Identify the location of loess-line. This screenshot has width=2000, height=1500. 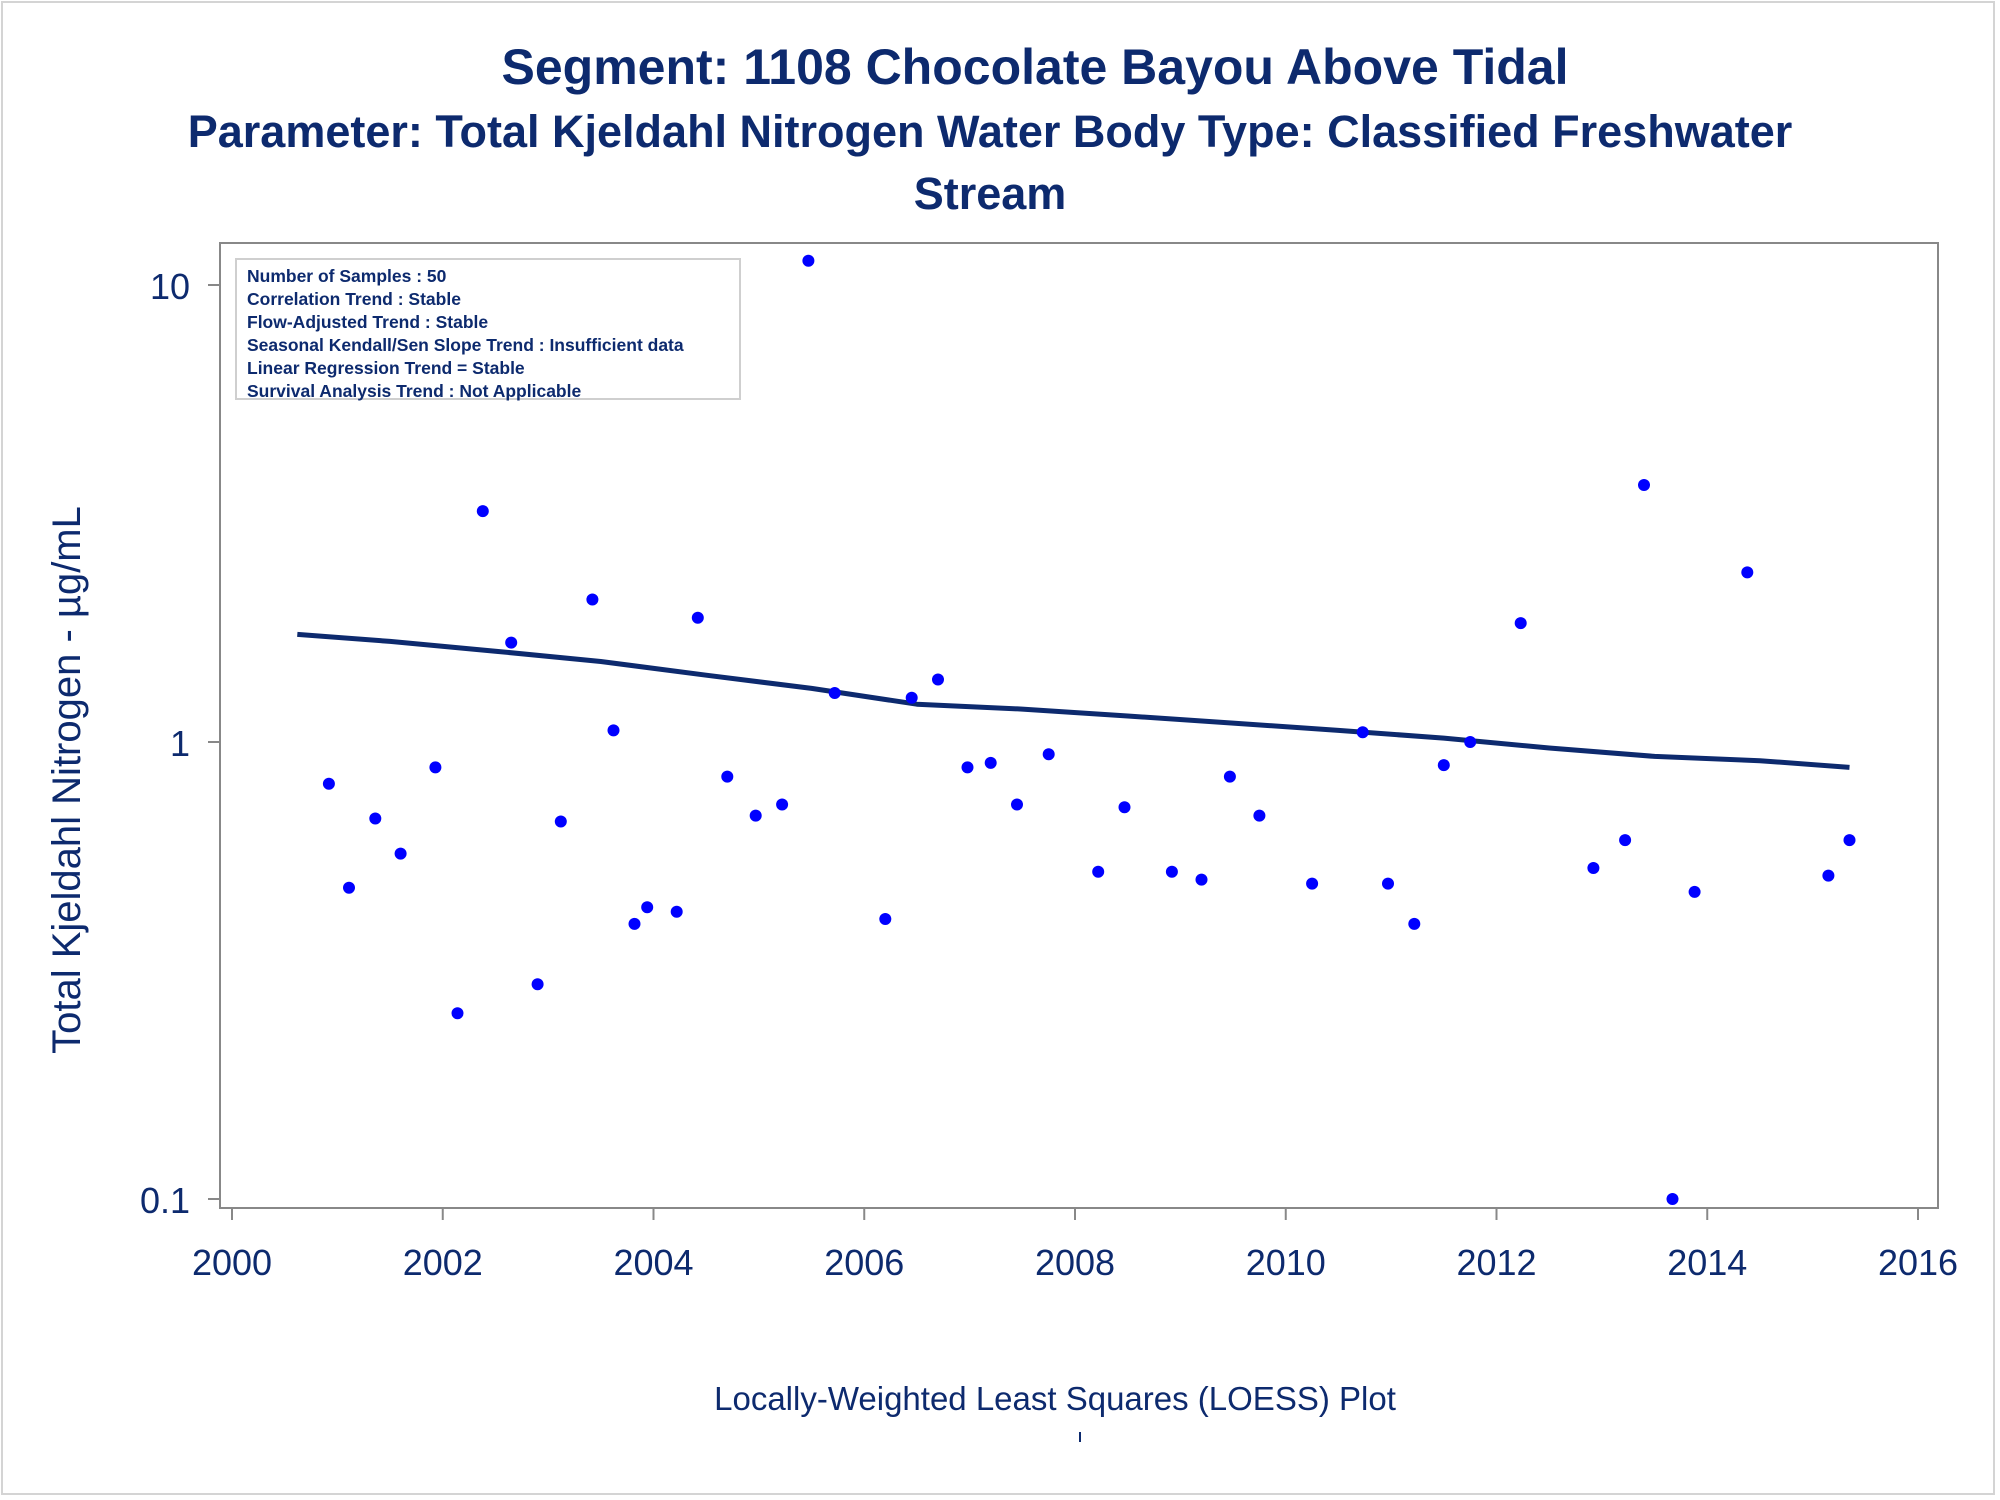
(1073, 700).